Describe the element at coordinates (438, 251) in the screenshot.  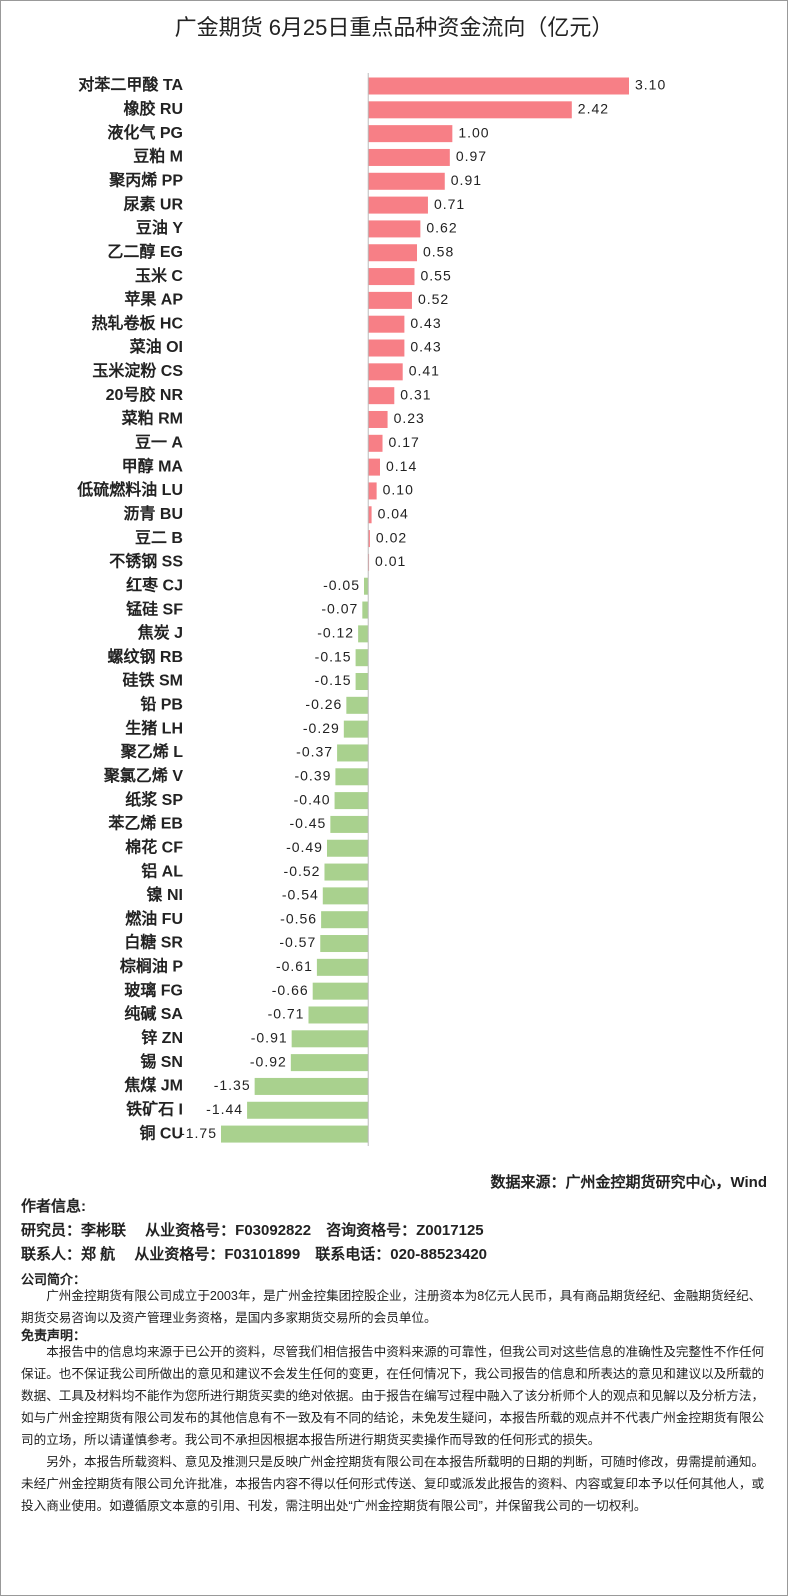
I see `value-label: 0.58` at that location.